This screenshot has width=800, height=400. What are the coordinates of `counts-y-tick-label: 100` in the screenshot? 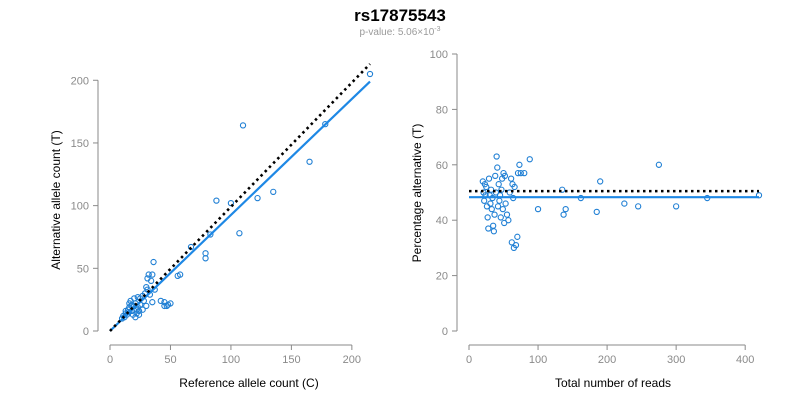 It's located at (80, 207).